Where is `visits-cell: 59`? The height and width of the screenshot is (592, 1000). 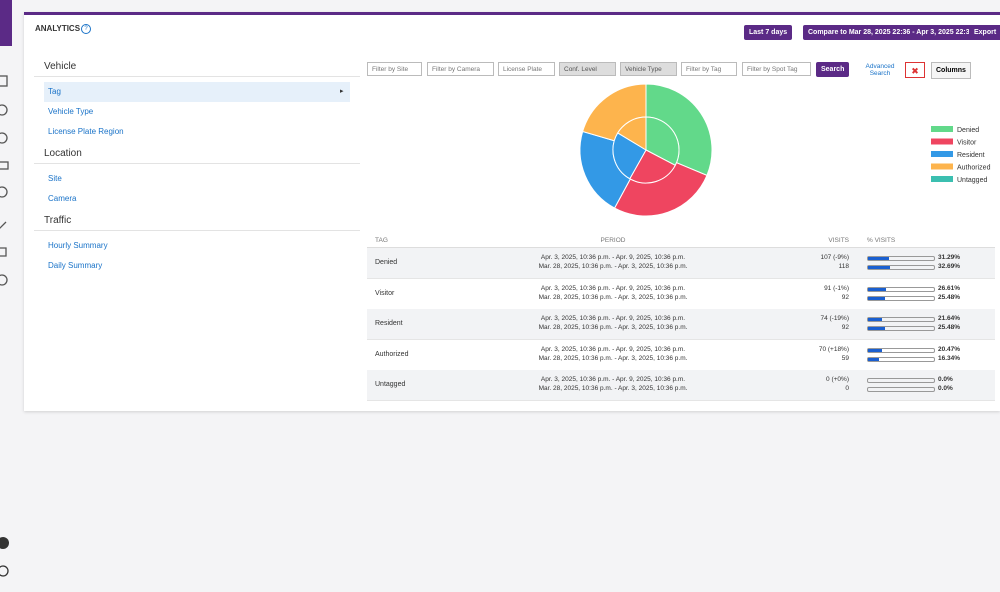
visits-cell: 59 is located at coordinates (845, 358).